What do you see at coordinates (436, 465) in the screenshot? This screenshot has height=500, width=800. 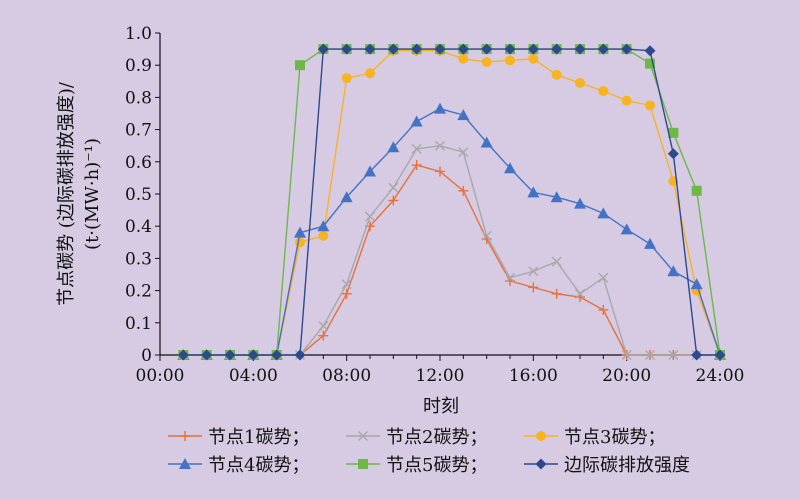 I see `legend-label: 节点5碳势；` at bounding box center [436, 465].